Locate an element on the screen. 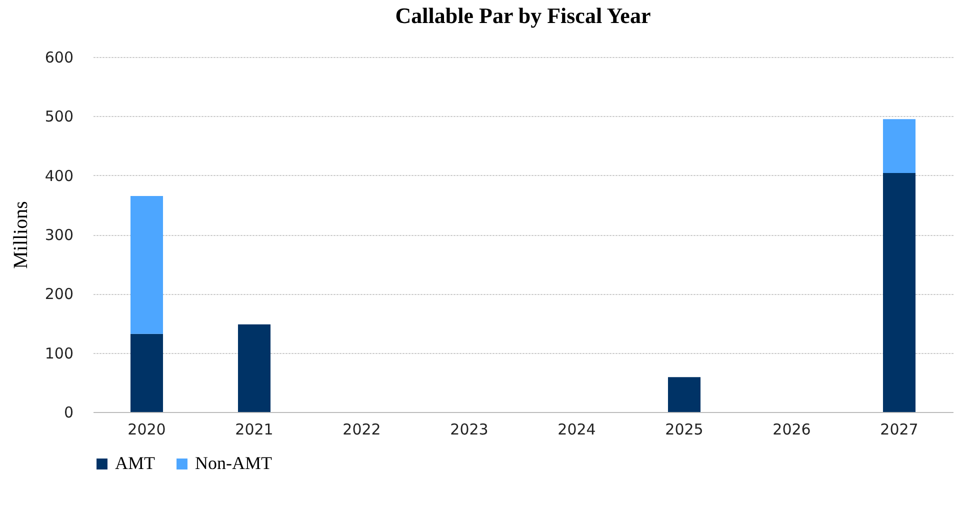 The height and width of the screenshot is (515, 979). y-tick-label: 0 is located at coordinates (69, 413).